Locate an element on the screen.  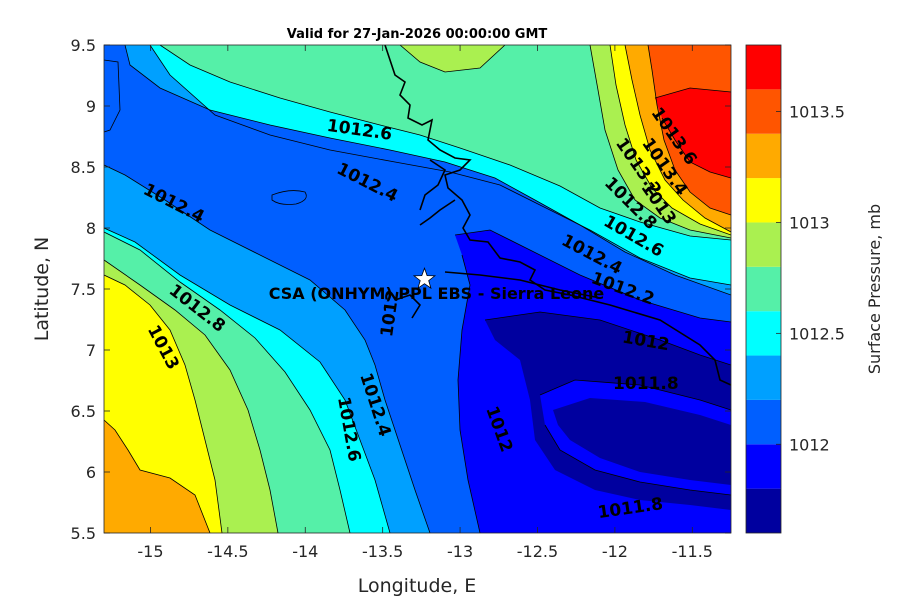
colorbar-title: Surface Pressure, mb is located at coordinates (874, 289).